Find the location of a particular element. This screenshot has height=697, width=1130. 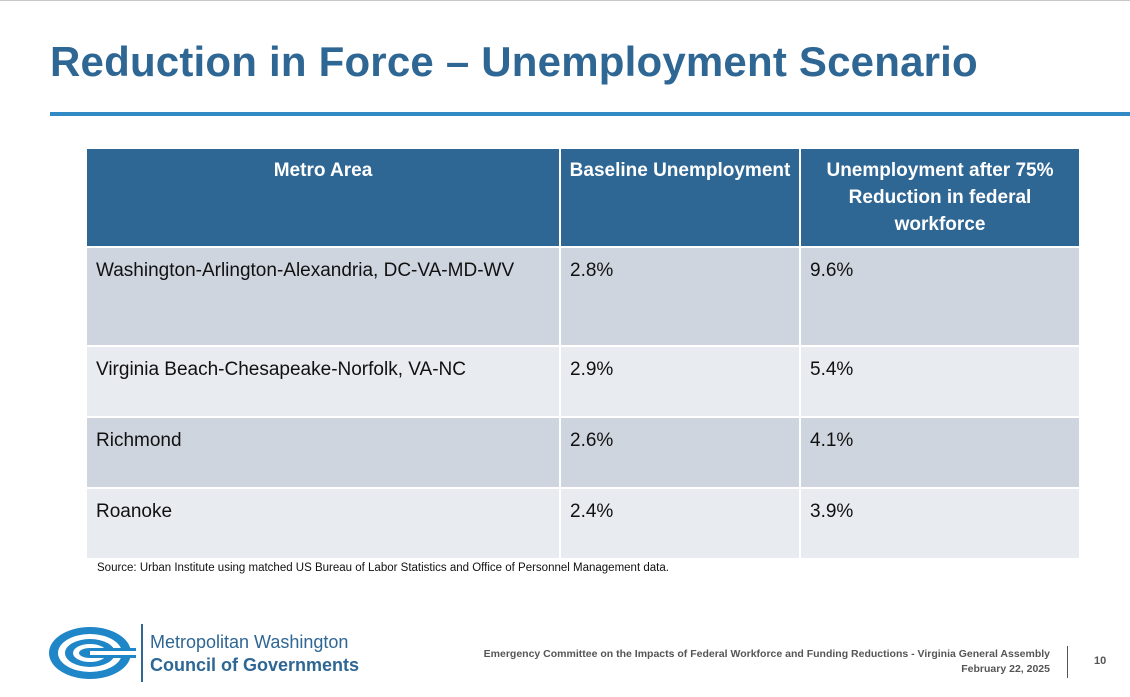

cell-baseline: 2.9% is located at coordinates (680, 382).